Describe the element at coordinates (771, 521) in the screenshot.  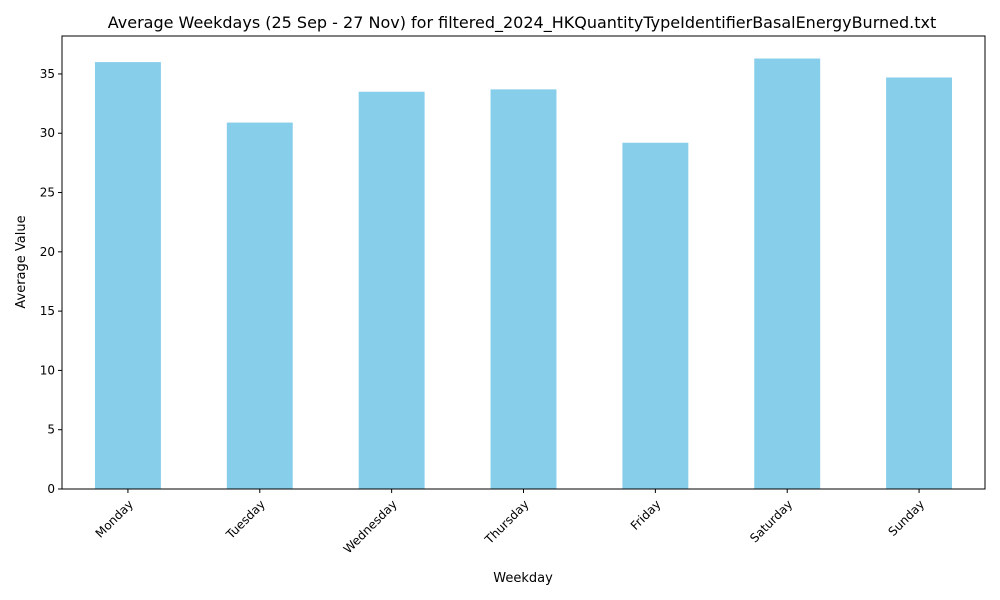
I see `x-tick-label: Saturday` at that location.